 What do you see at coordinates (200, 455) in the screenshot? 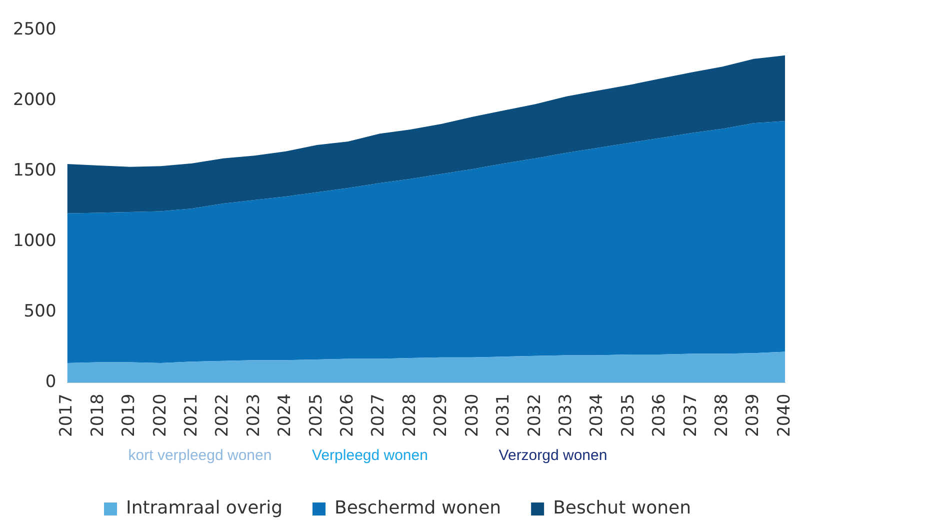
I see `text: kort verpleegd wonen` at bounding box center [200, 455].